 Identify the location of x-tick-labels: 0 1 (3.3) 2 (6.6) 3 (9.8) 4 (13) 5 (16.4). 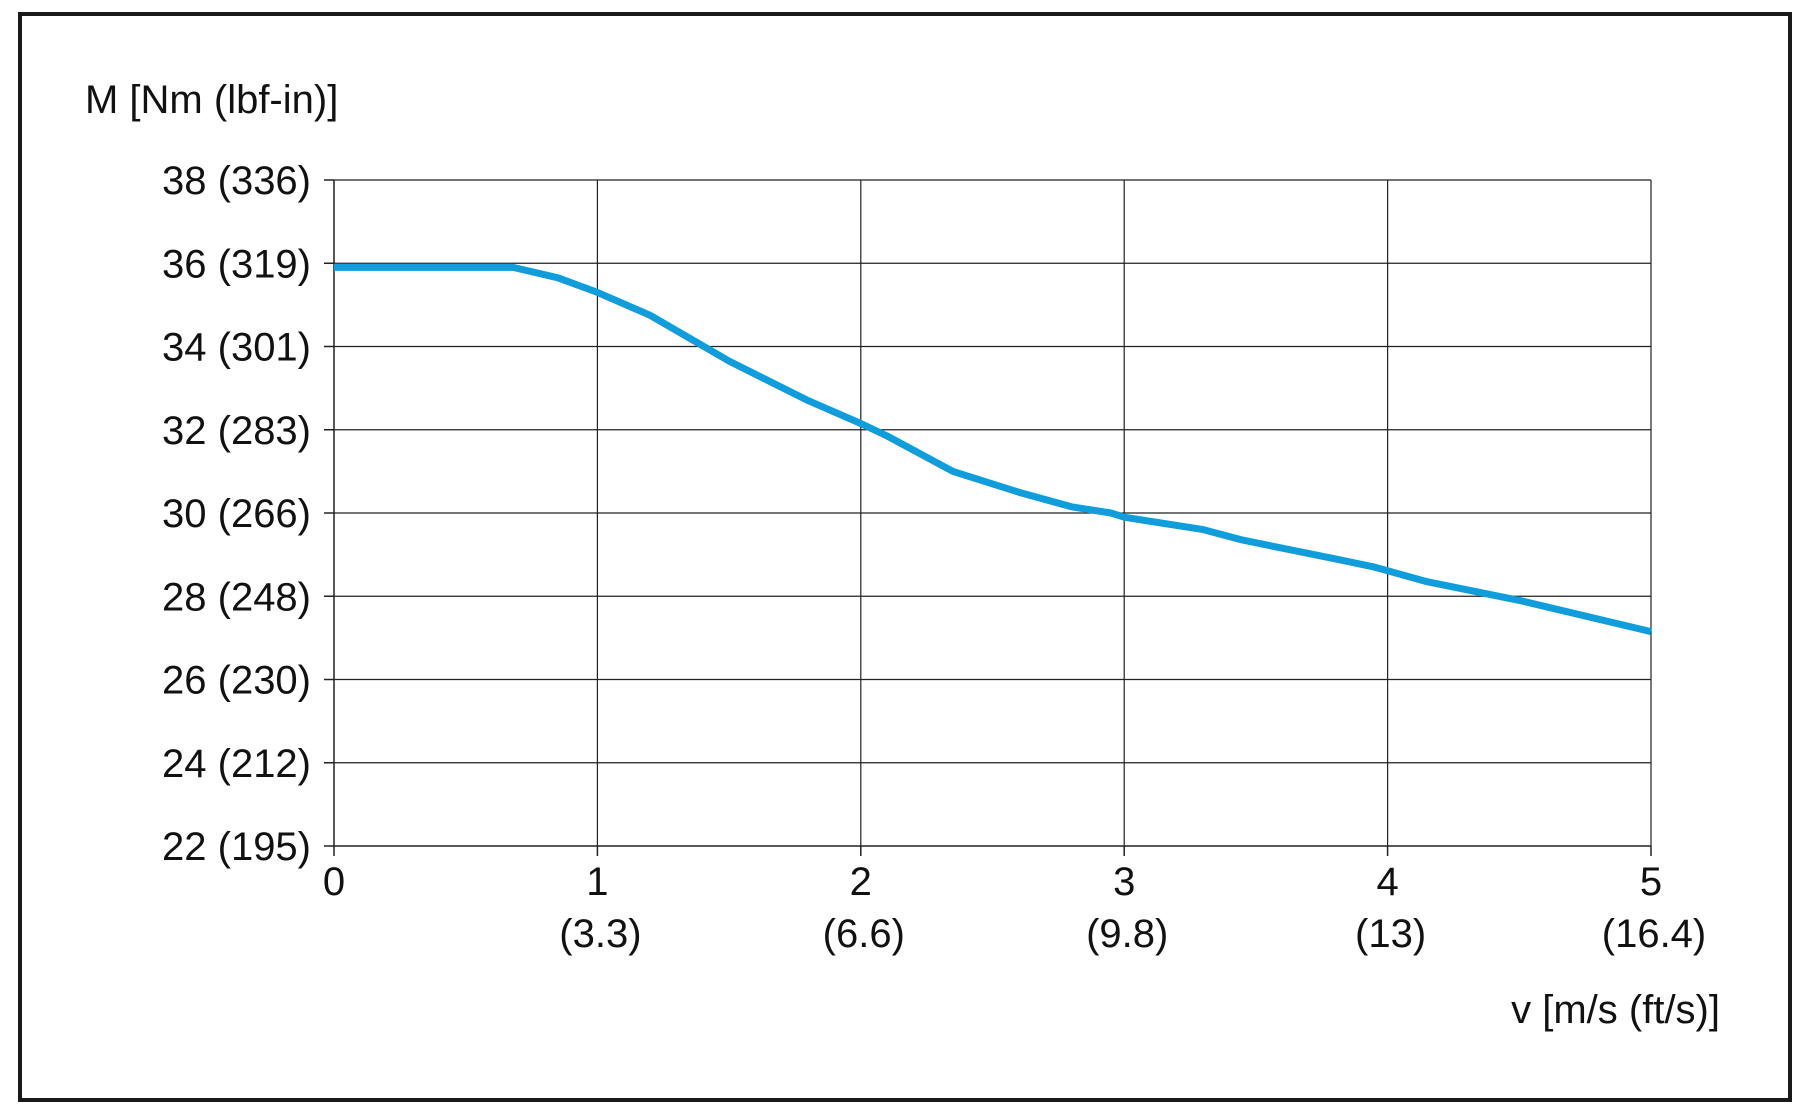
(1014, 908).